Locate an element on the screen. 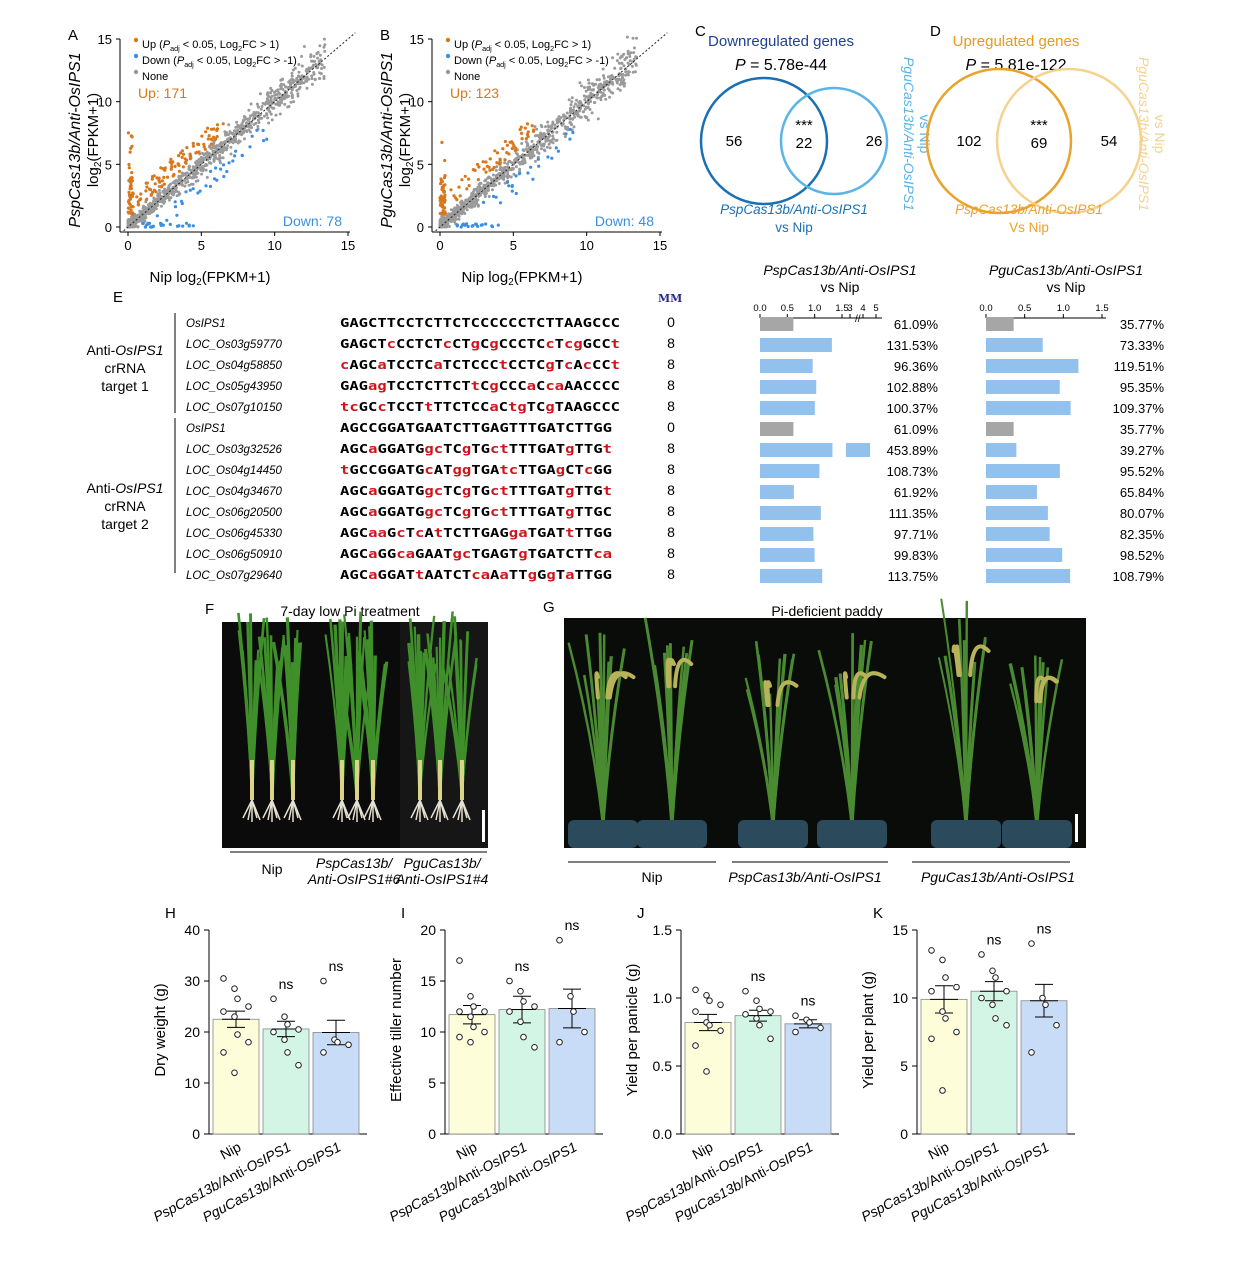 The width and height of the screenshot is (1235, 1266). gene-name: LOC_Os04g34670 is located at coordinates (234, 492).